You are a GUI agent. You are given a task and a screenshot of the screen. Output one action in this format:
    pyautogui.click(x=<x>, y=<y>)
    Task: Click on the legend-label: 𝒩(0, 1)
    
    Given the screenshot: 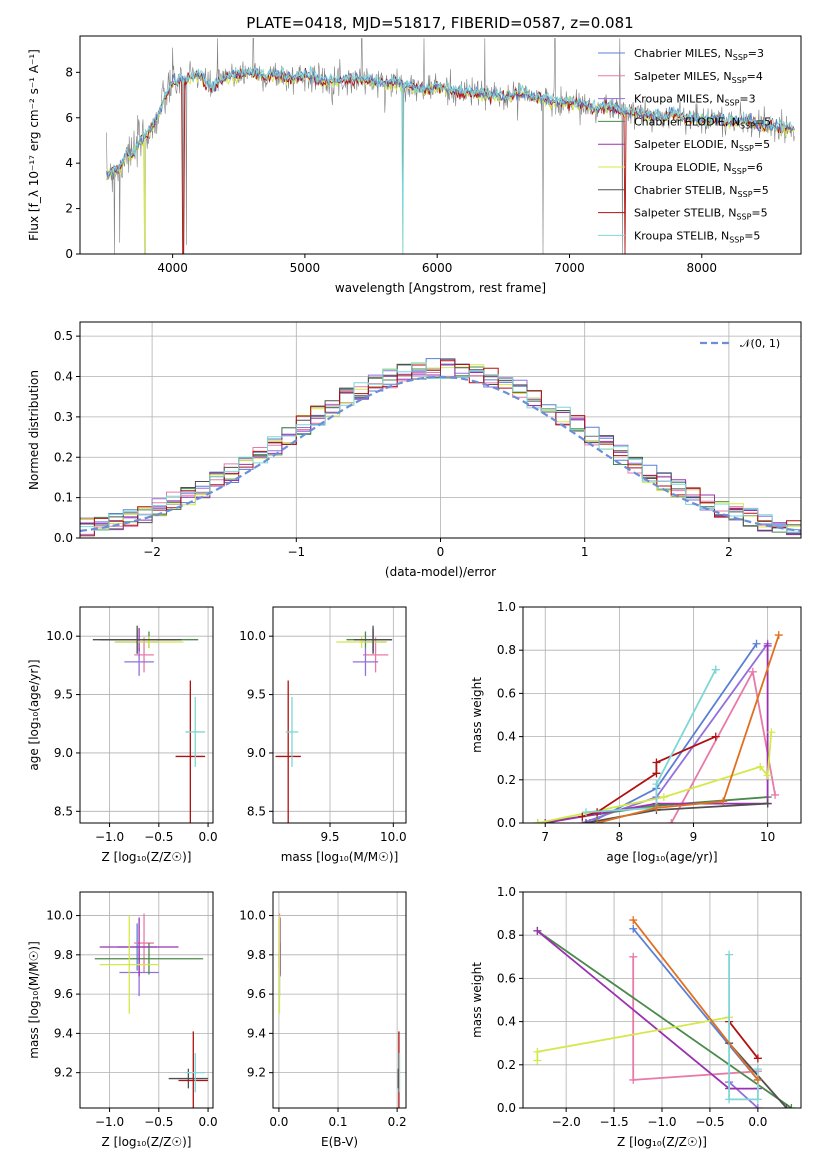 What is the action you would take?
    pyautogui.click(x=760, y=343)
    